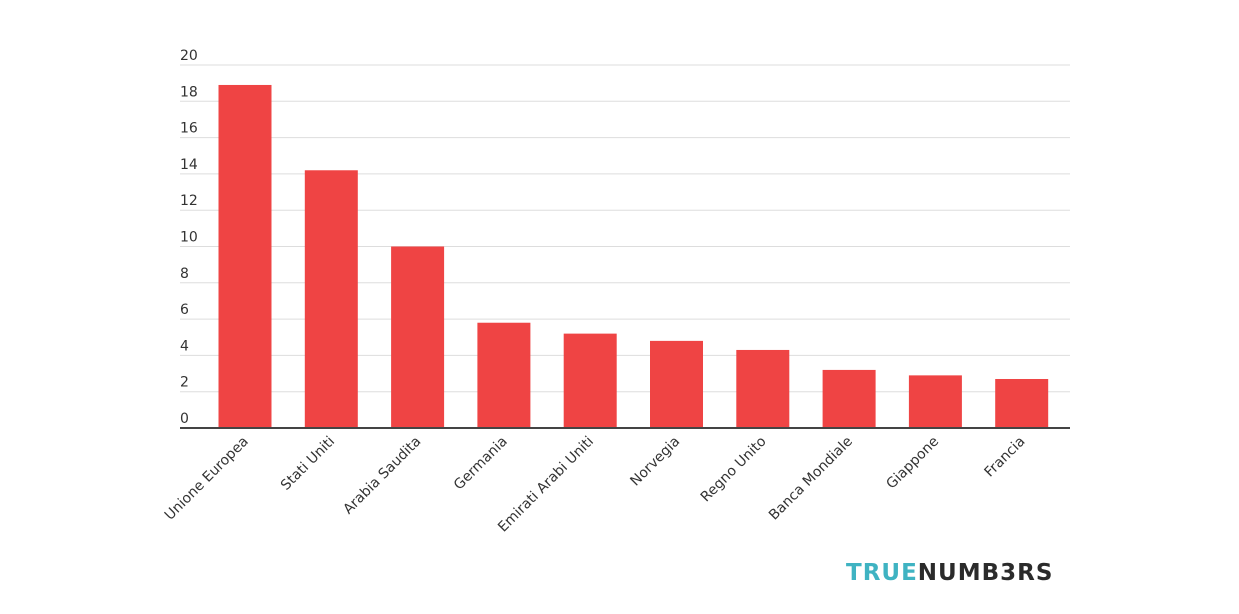 This screenshot has height=614, width=1239. I want to click on y-tick-labels: 0 2 4 6 8 10 12 14 16 18 20, so click(189, 237).